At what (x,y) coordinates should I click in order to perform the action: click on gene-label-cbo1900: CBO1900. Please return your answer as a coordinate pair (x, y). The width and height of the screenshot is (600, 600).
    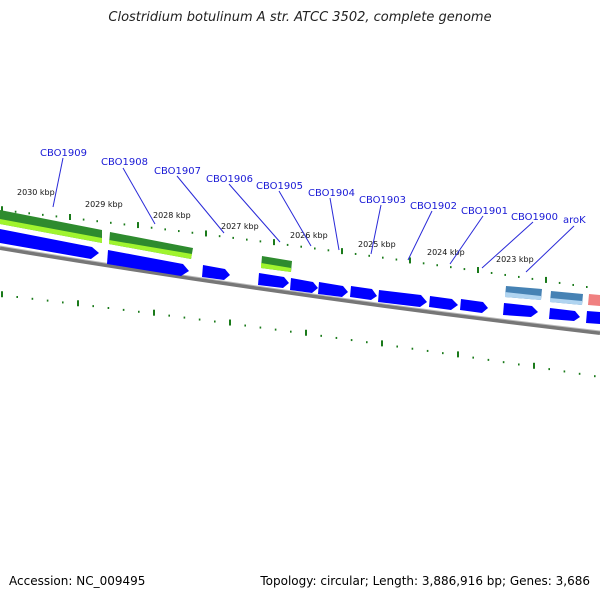
    Looking at the image, I should click on (534, 217).